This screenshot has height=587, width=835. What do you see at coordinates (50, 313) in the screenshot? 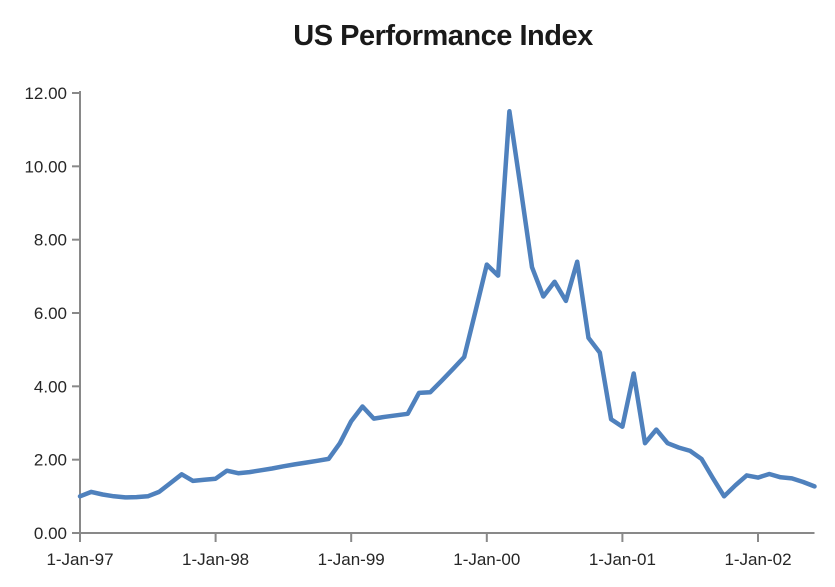
I see `y-tick-label: 6.00` at bounding box center [50, 313].